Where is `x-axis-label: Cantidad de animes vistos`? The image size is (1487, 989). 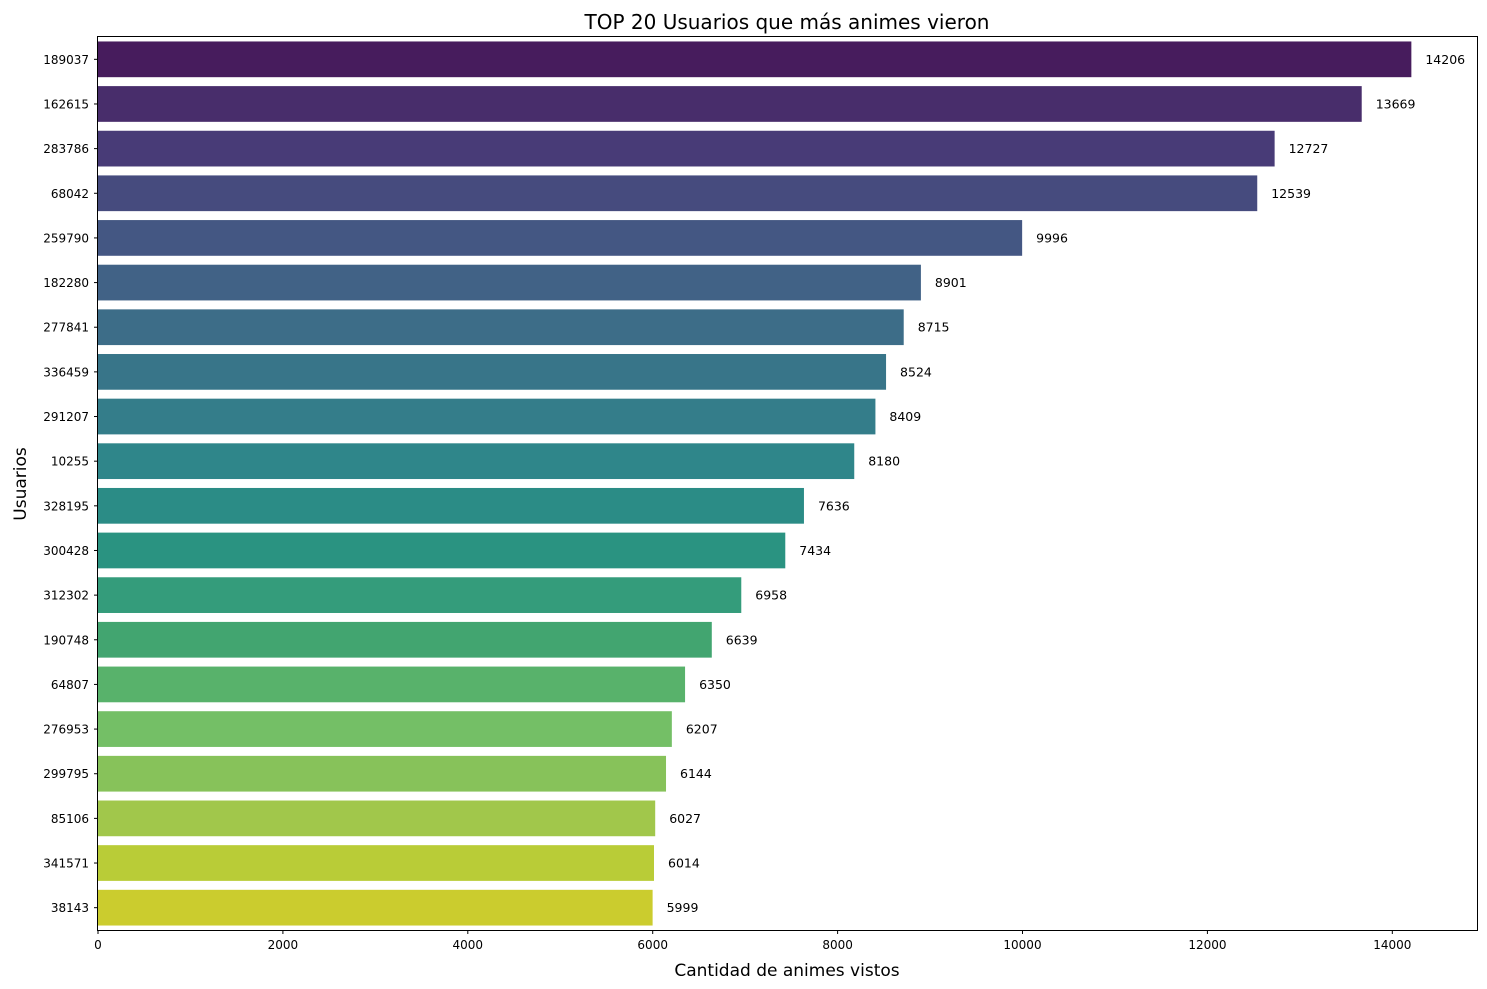 x-axis-label: Cantidad de animes vistos is located at coordinates (786, 971).